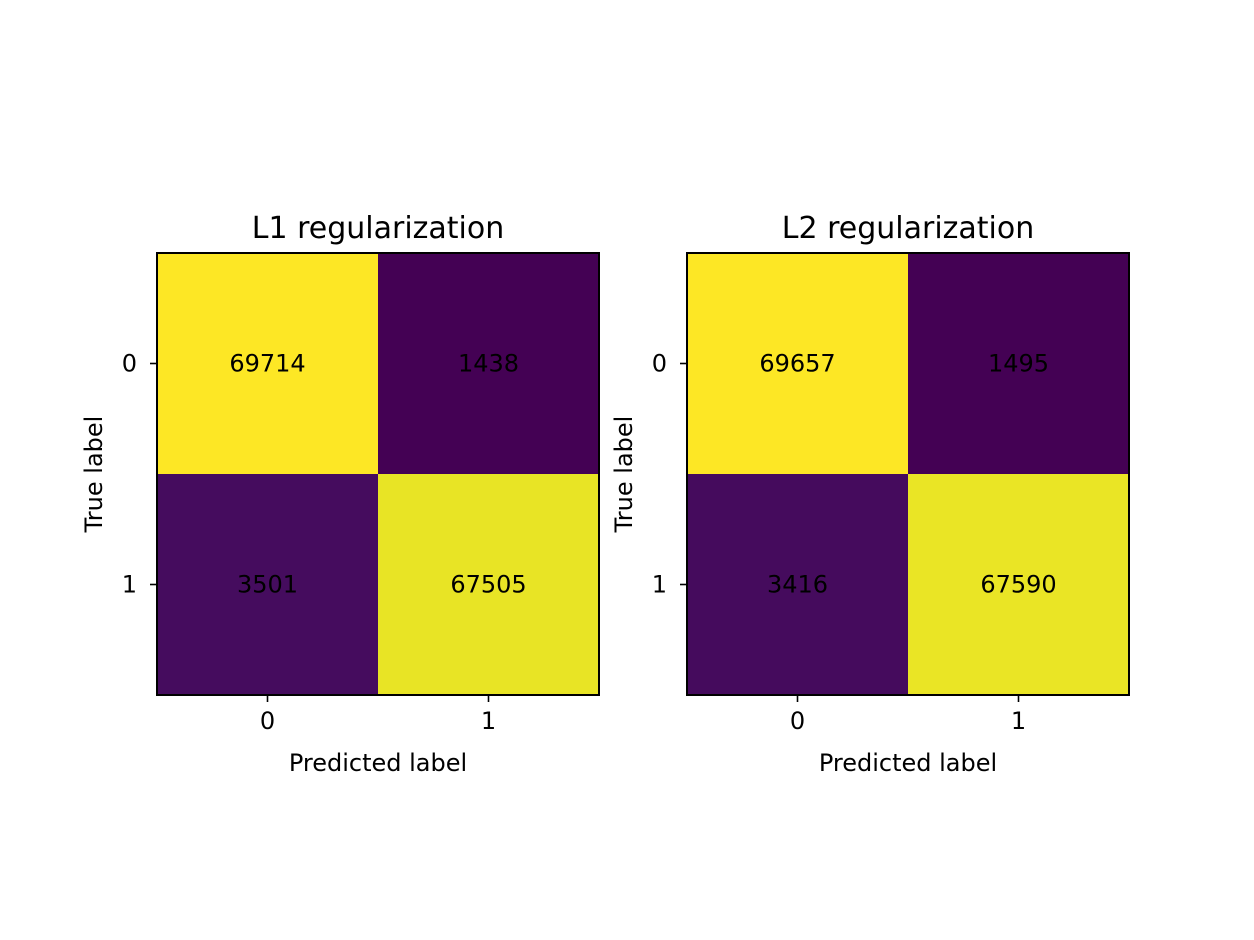 This screenshot has height=940, width=1254. I want to click on cell-value-label: 67590, so click(1018, 585).